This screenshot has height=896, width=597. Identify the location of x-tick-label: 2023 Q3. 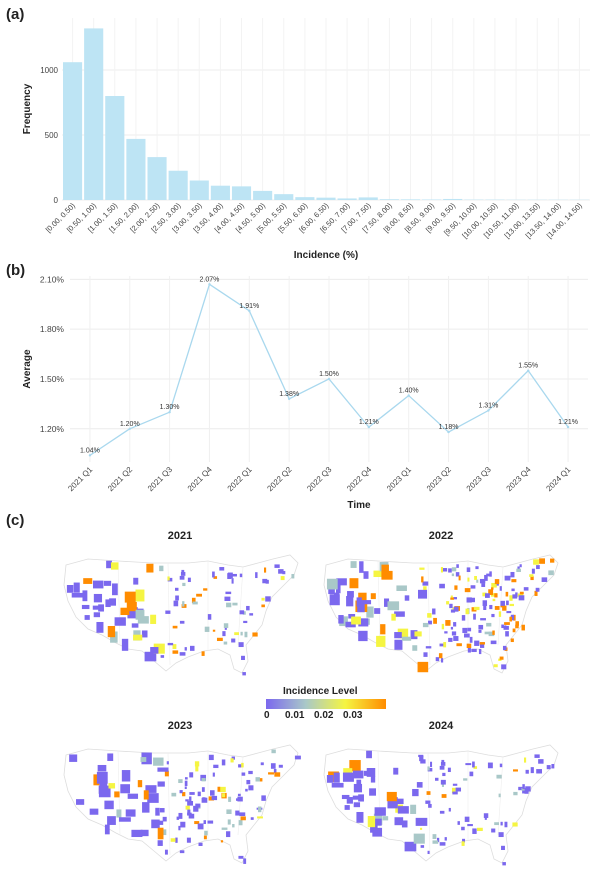
(479, 479).